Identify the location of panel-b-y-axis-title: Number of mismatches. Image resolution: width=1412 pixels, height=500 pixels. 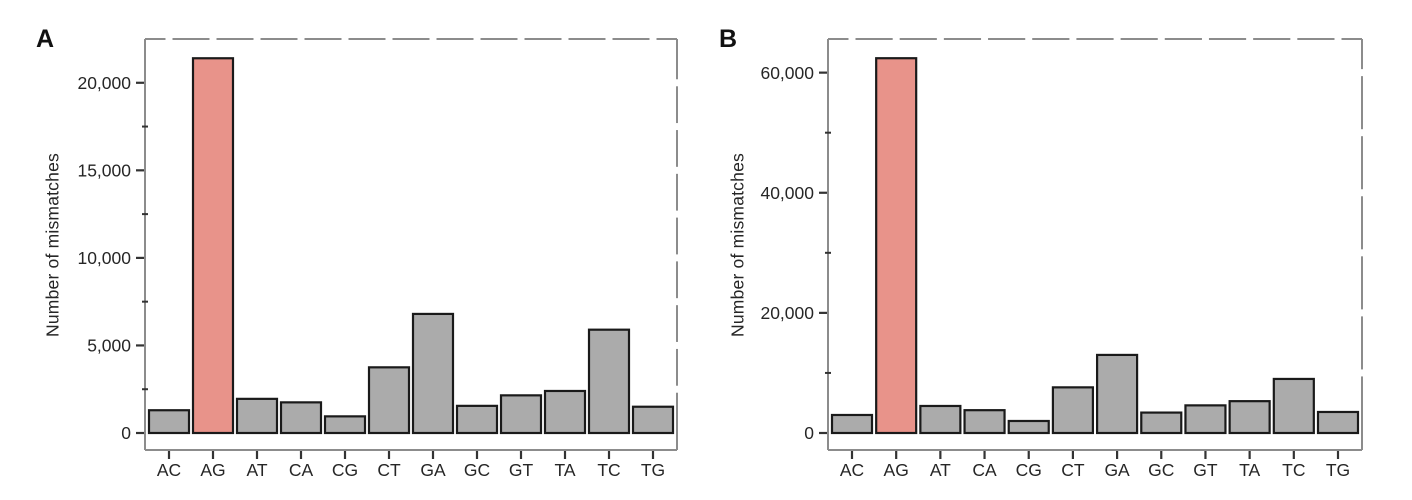
(737, 245).